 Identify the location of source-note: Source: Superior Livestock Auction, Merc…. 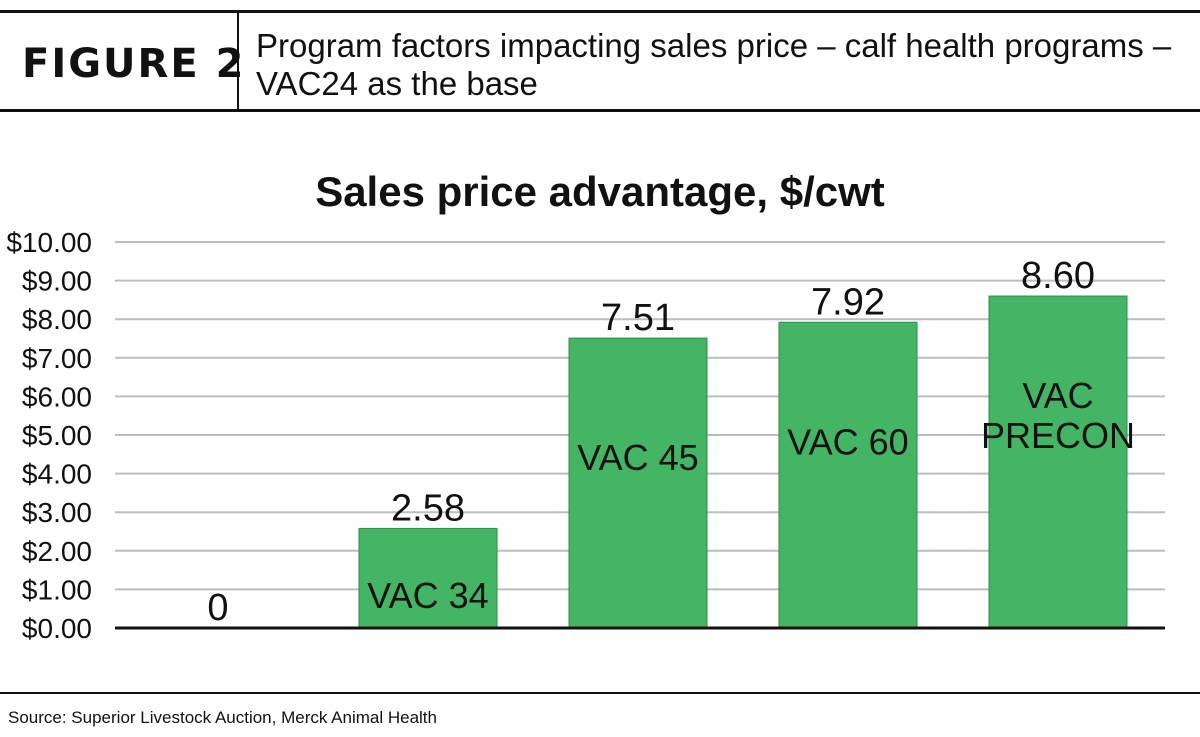
(222, 717).